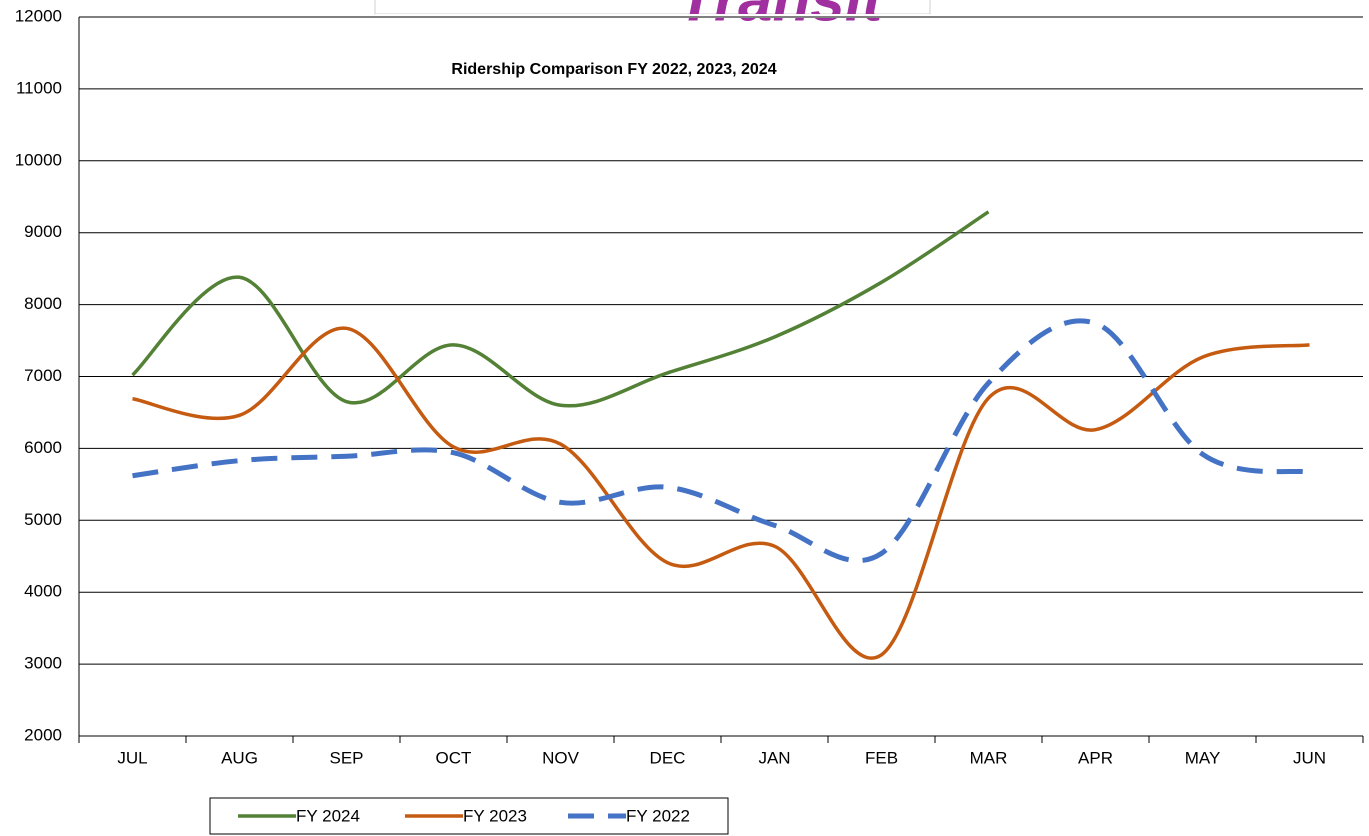 Image resolution: width=1369 pixels, height=836 pixels. Describe the element at coordinates (774, 757) in the screenshot. I see `x-tick-label: JAN` at that location.